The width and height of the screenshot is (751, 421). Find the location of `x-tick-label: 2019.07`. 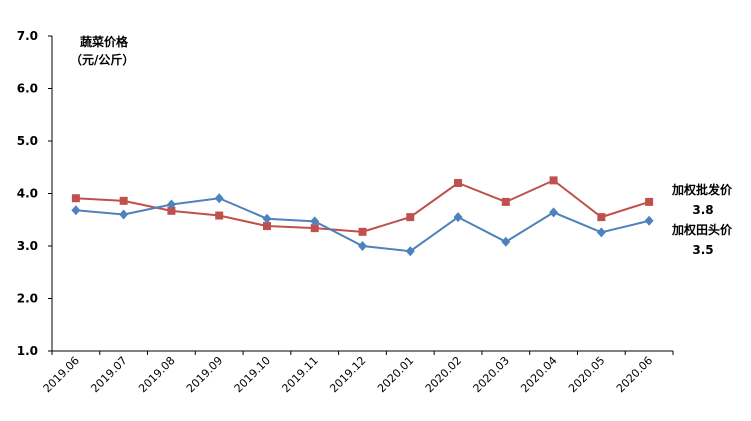

x-tick-label: 2019.07 is located at coordinates (108, 374).